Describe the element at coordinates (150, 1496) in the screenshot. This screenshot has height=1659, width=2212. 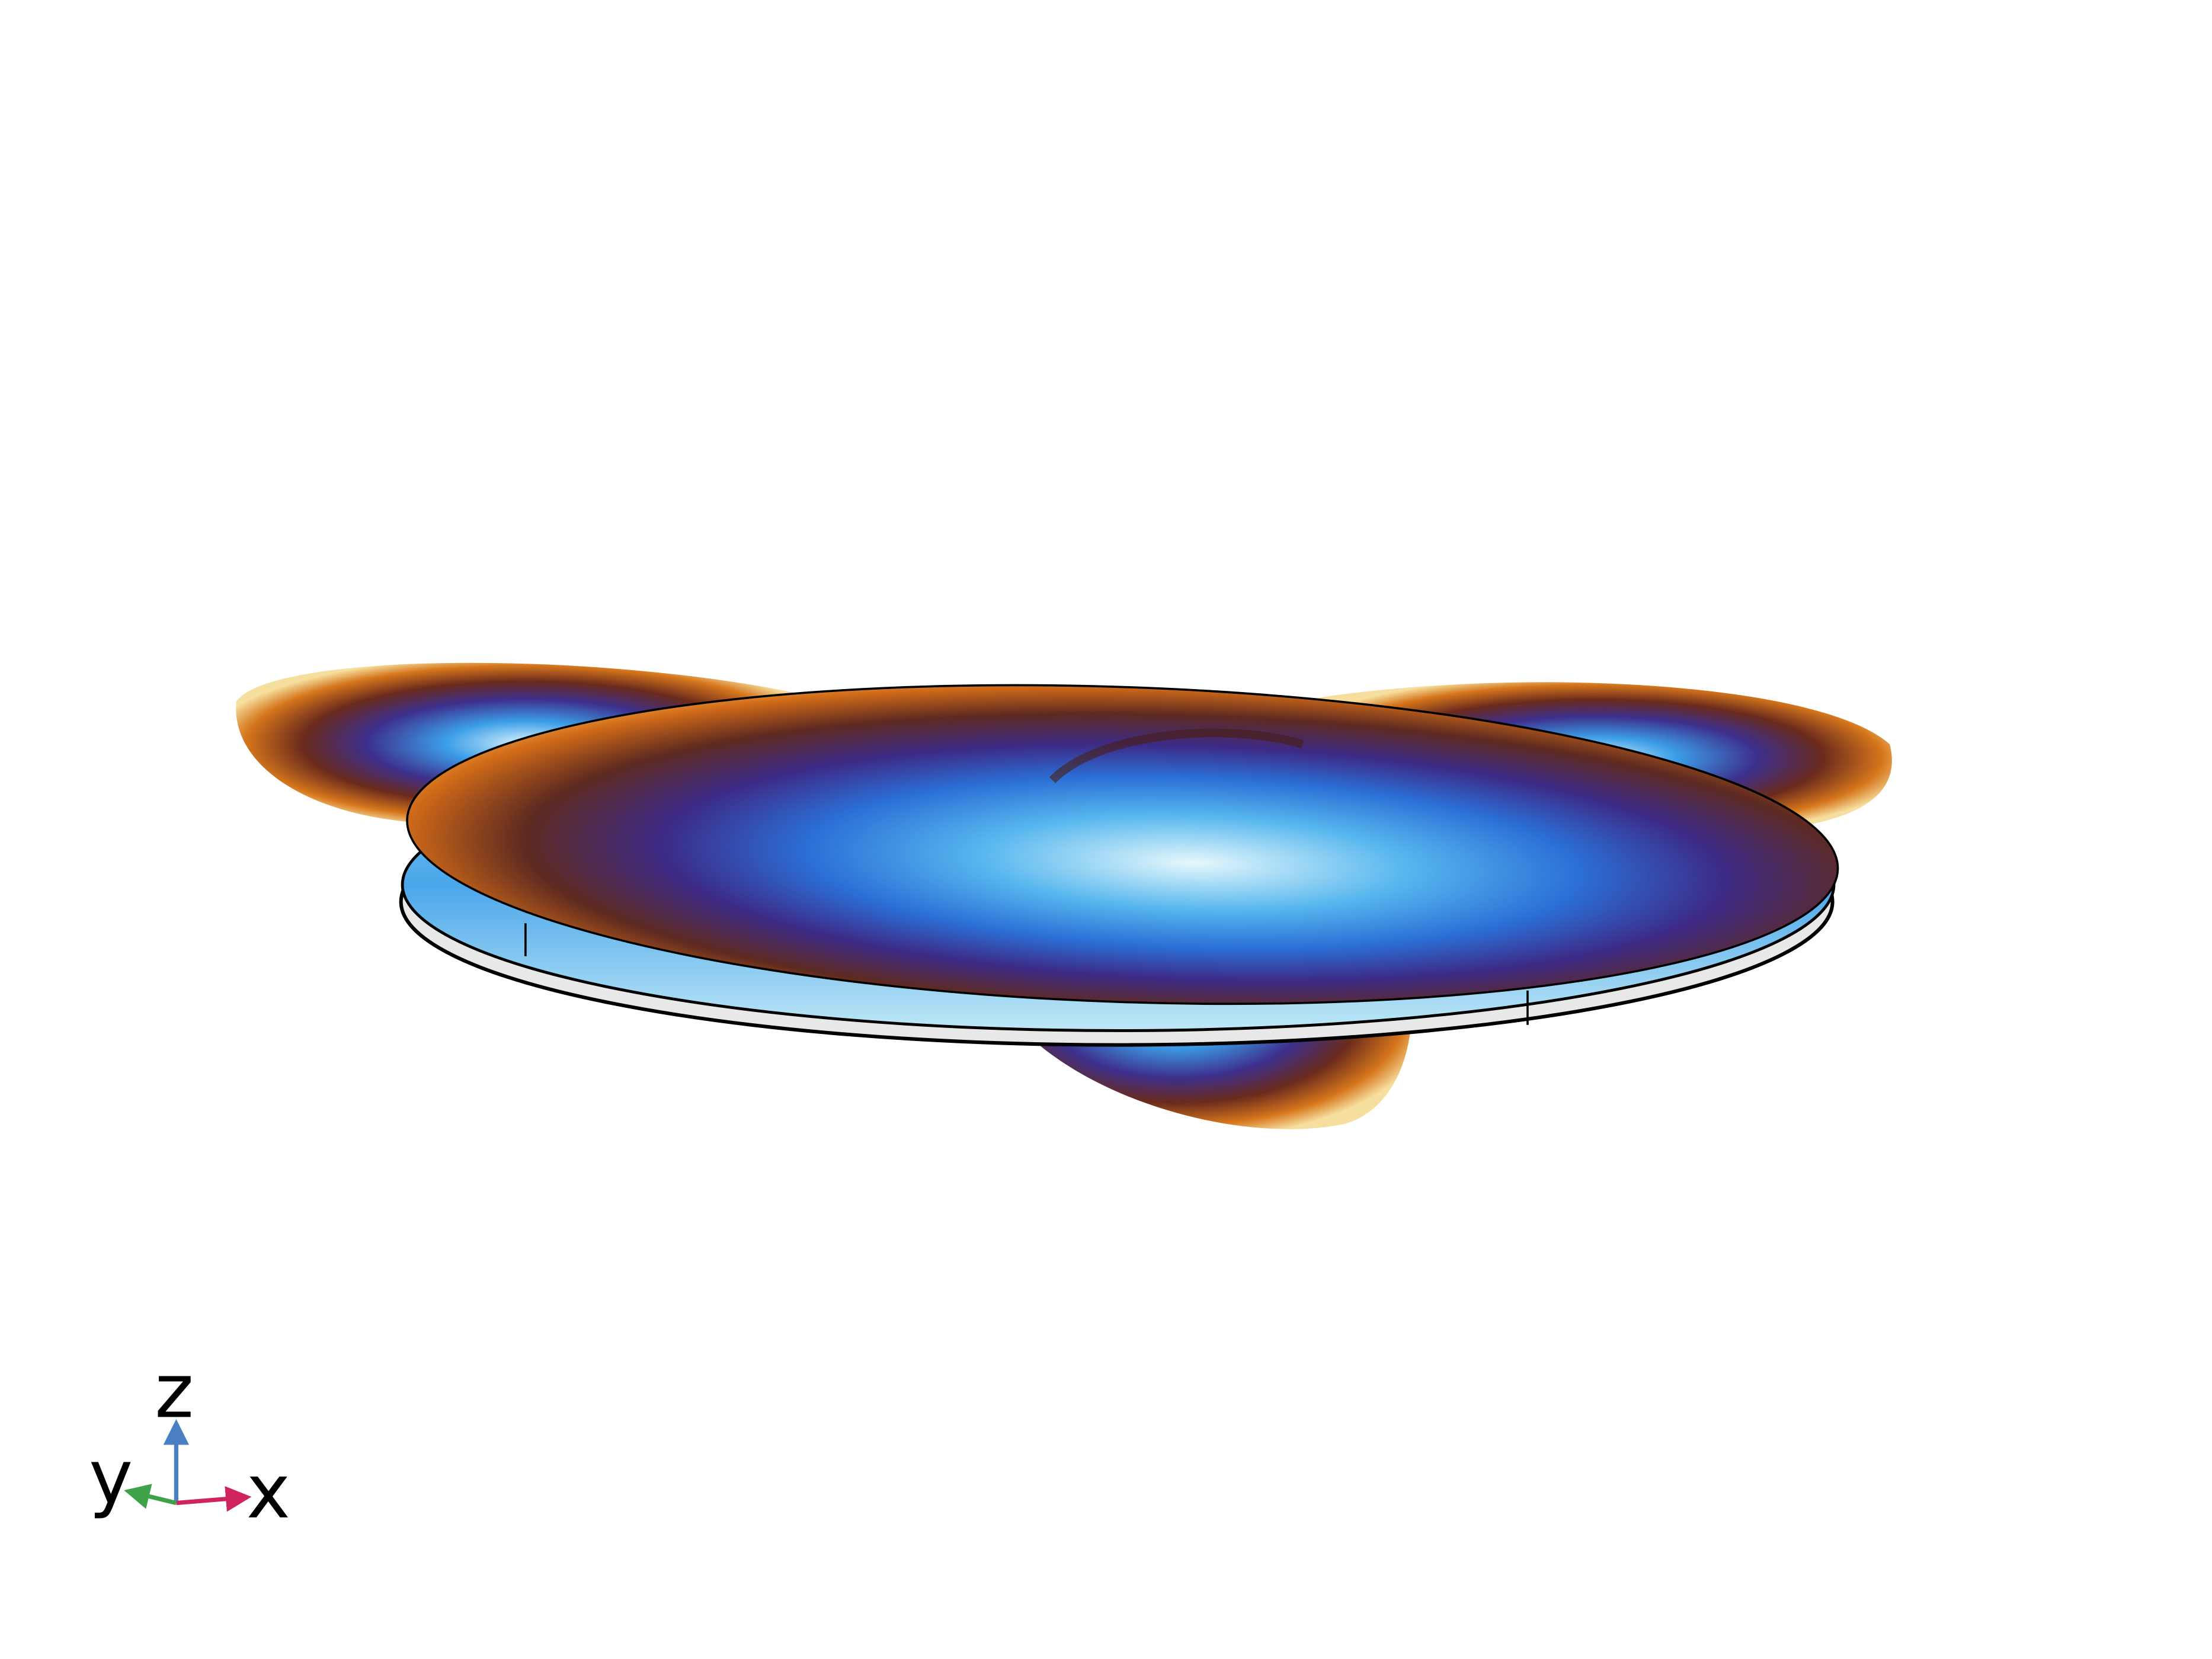
I see `y-axis-arrow` at that location.